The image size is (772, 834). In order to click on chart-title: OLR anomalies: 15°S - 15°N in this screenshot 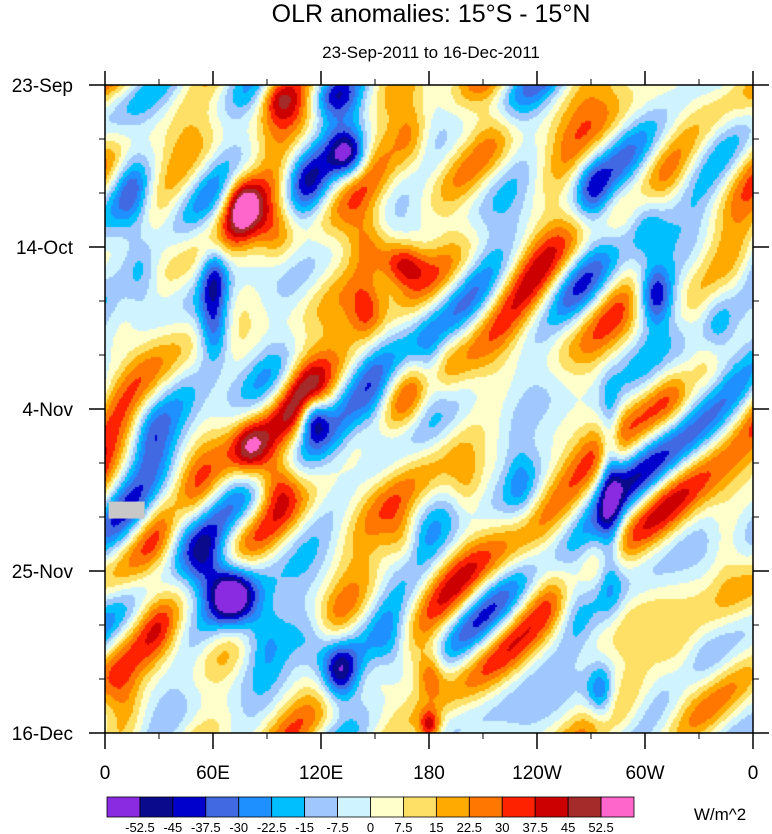, I will do `click(431, 14)`.